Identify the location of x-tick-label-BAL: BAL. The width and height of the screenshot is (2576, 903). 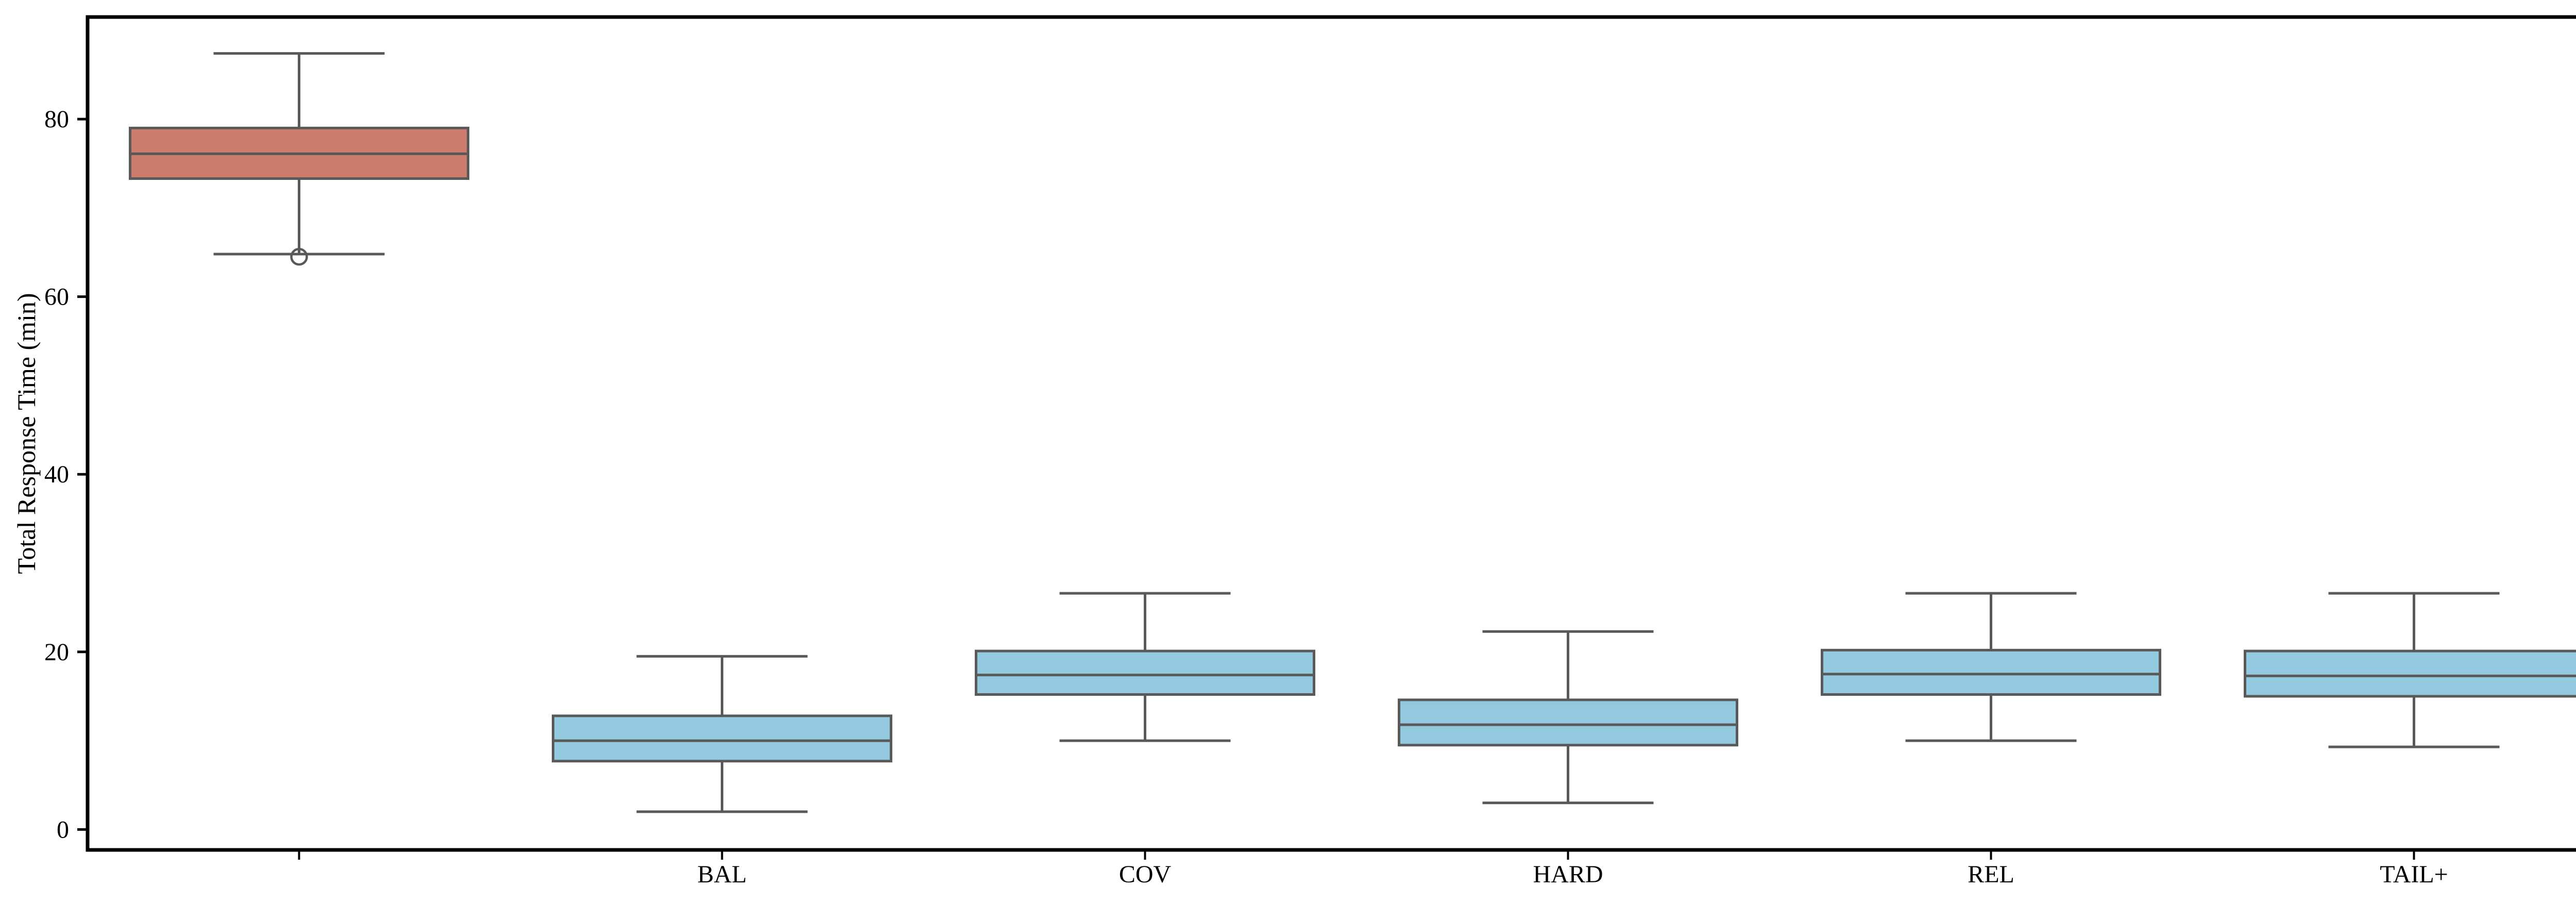
(722, 874).